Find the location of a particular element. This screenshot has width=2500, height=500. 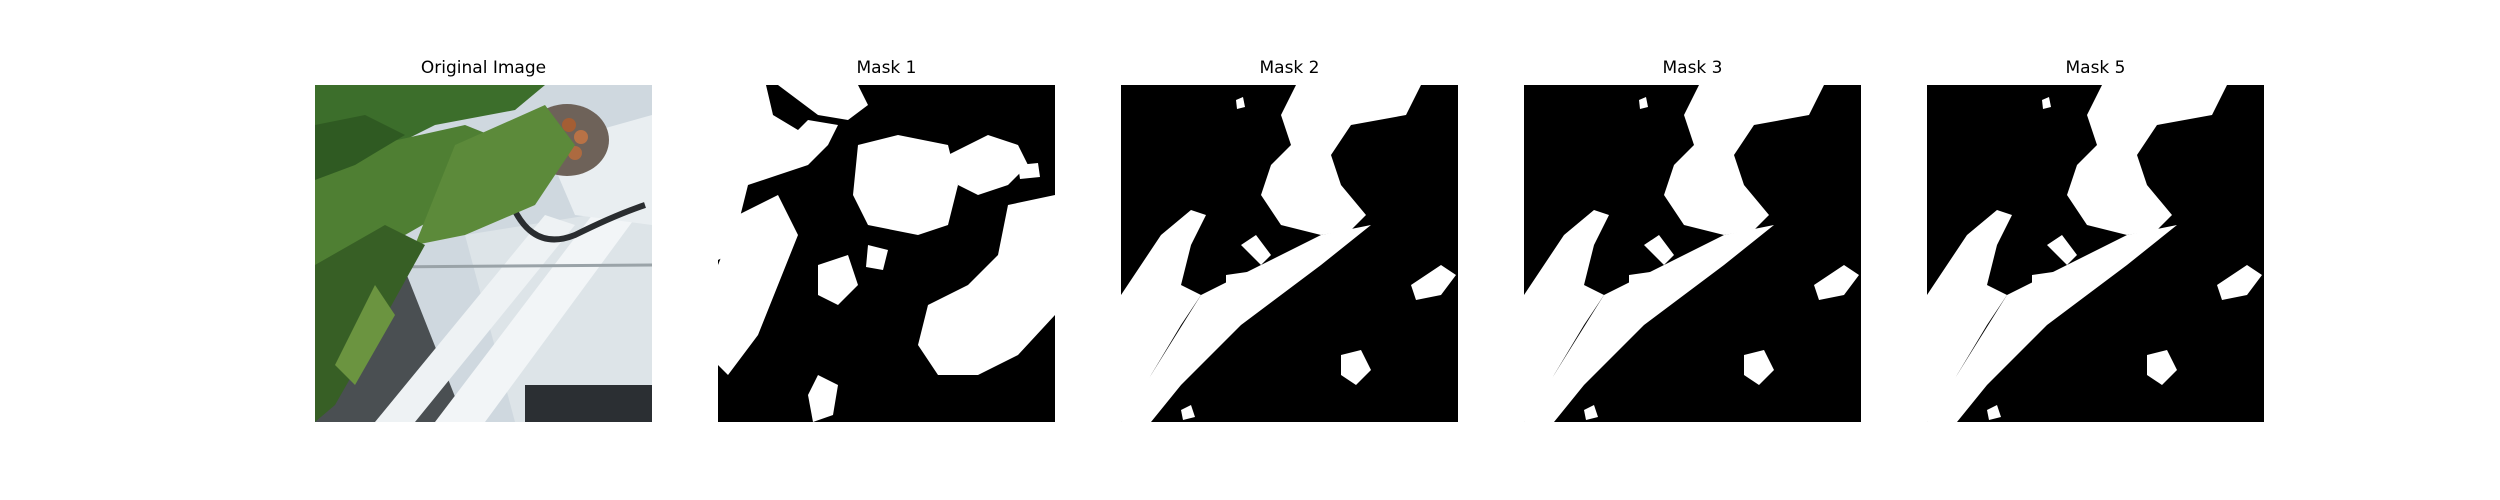

panel-title: Mask 3 is located at coordinates (1692, 68).